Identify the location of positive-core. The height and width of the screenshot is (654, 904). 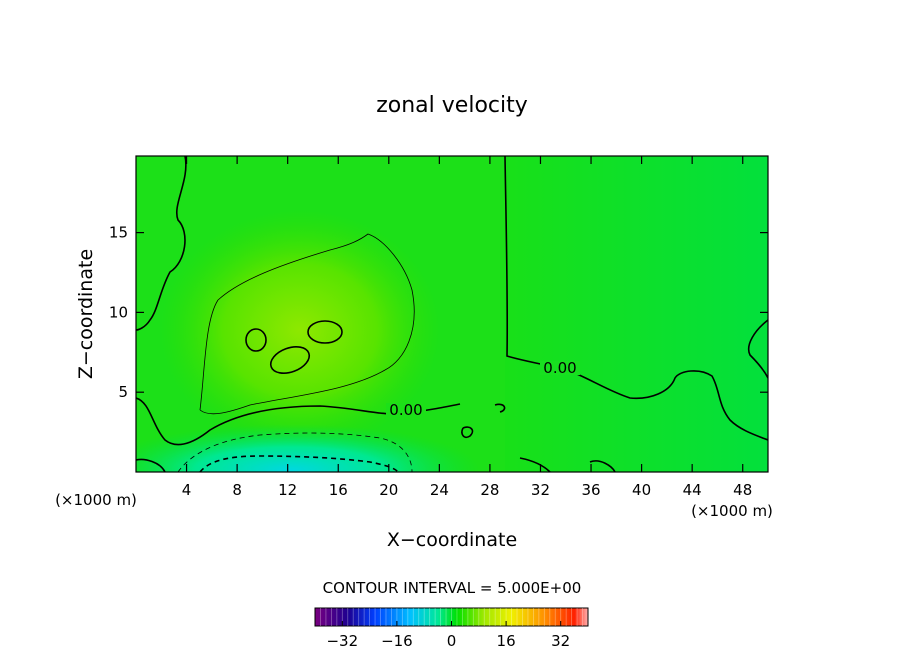
(300, 330).